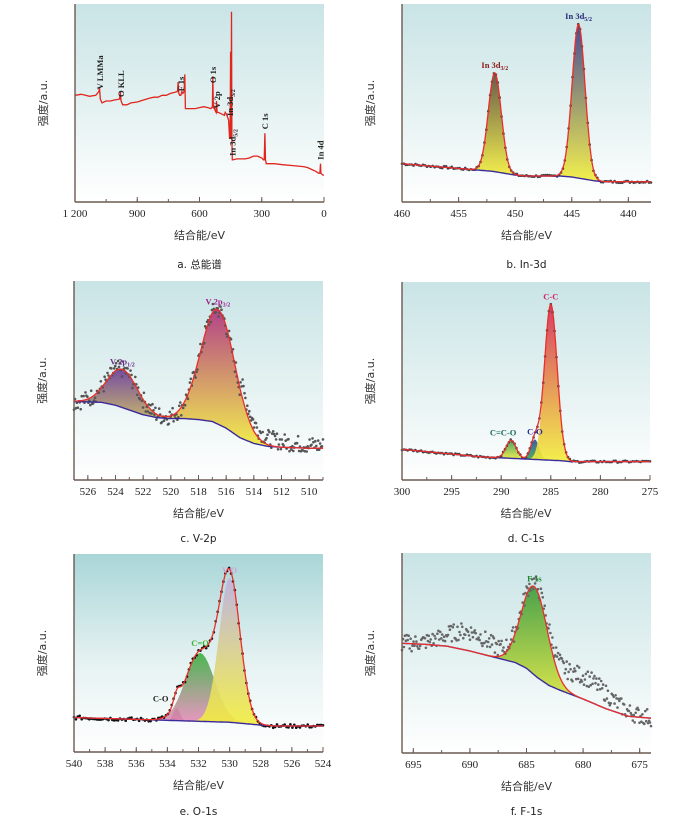  I want to click on x-tick-label: 540, so click(74, 764).